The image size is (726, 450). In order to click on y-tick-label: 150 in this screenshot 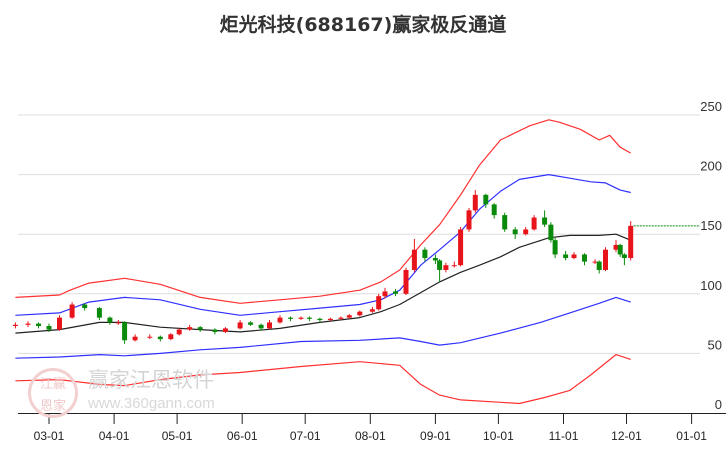, I will do `click(711, 225)`.